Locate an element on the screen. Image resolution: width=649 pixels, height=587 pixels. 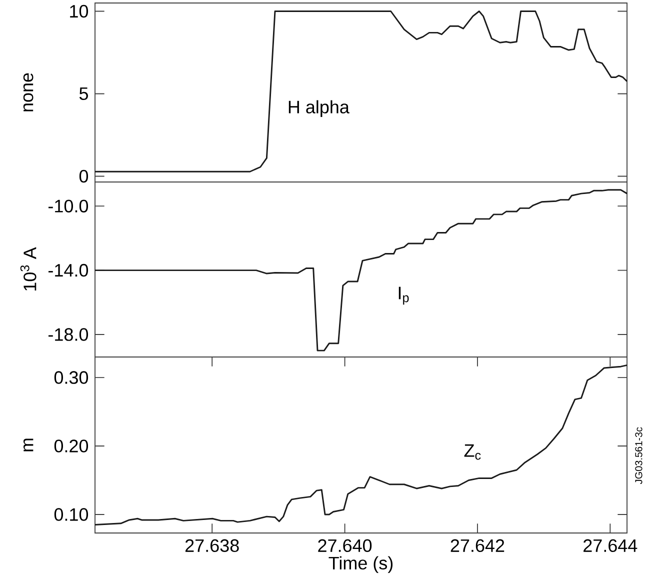
x-tick-label: 27.644 is located at coordinates (611, 545).